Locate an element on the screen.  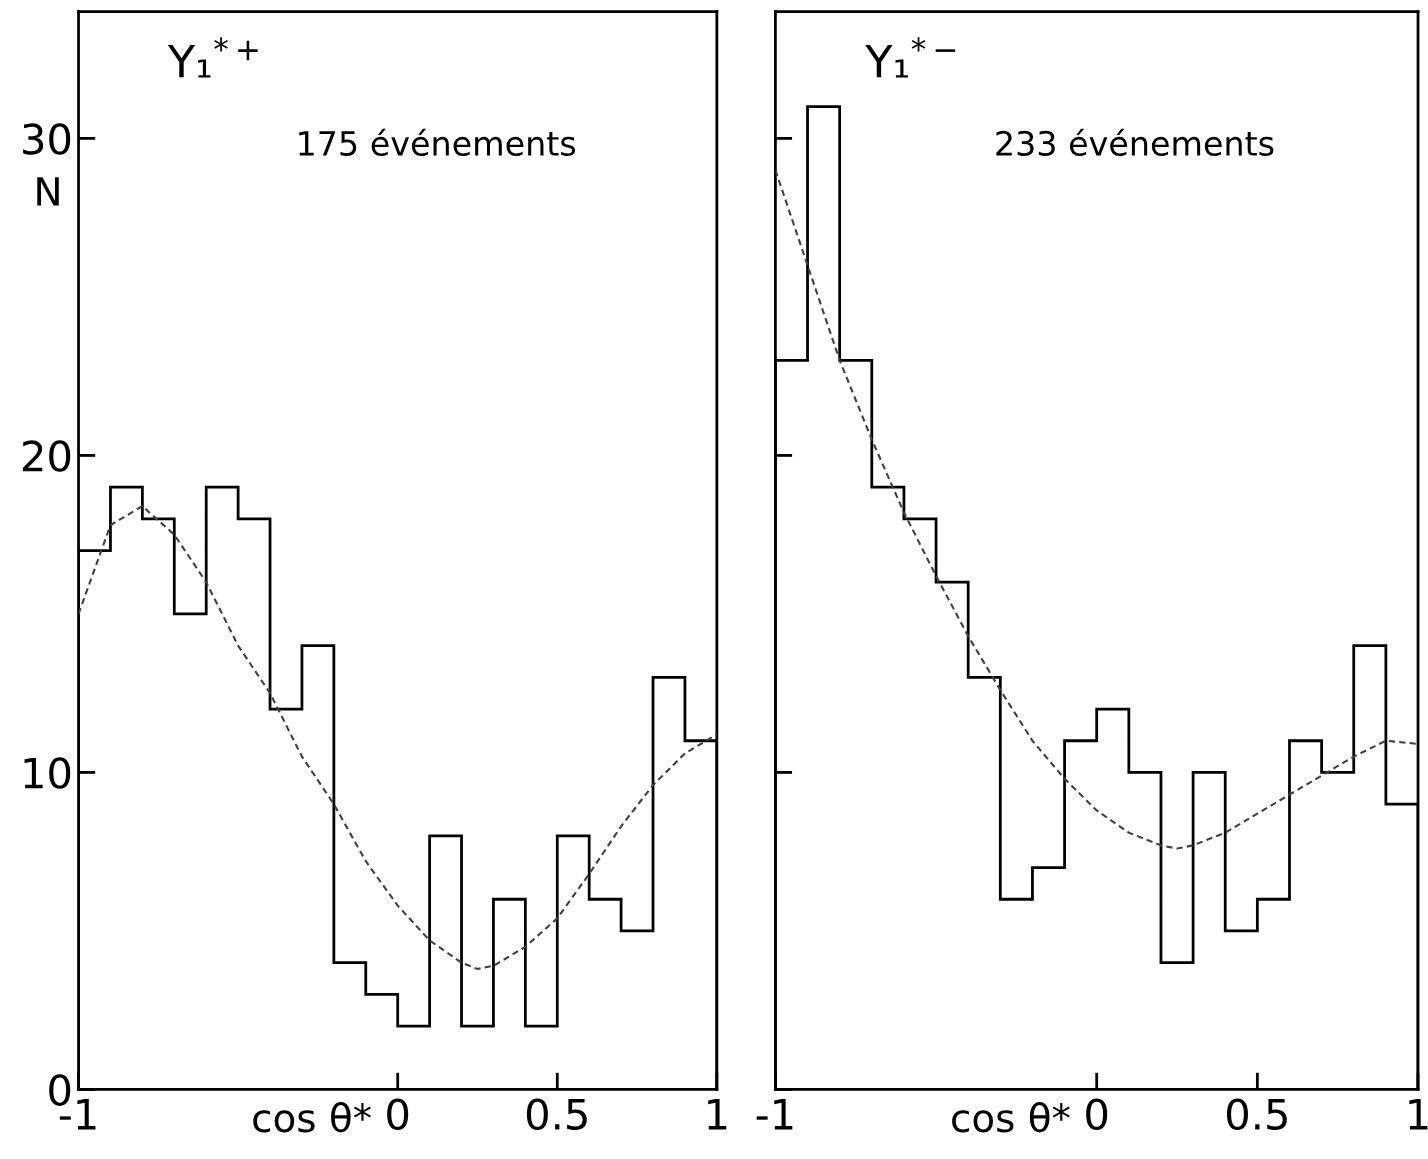
y-tick-label: 10 is located at coordinates (47, 773).